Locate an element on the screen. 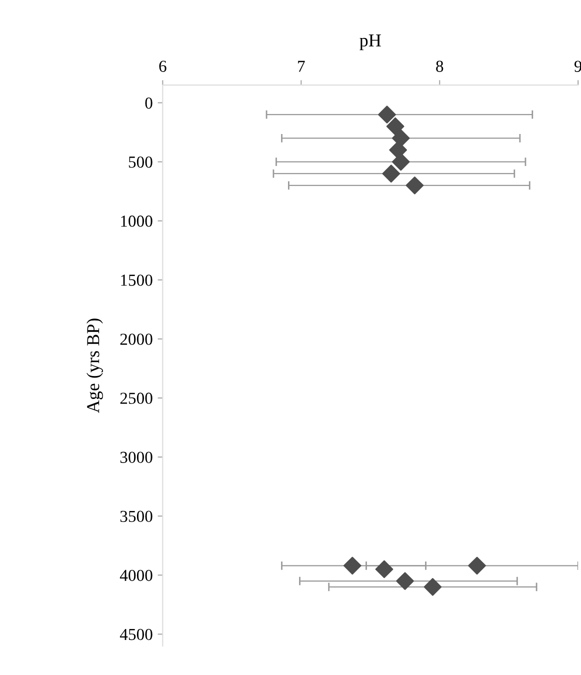 This screenshot has height=675, width=581. x-axis-title: pH is located at coordinates (370, 42).